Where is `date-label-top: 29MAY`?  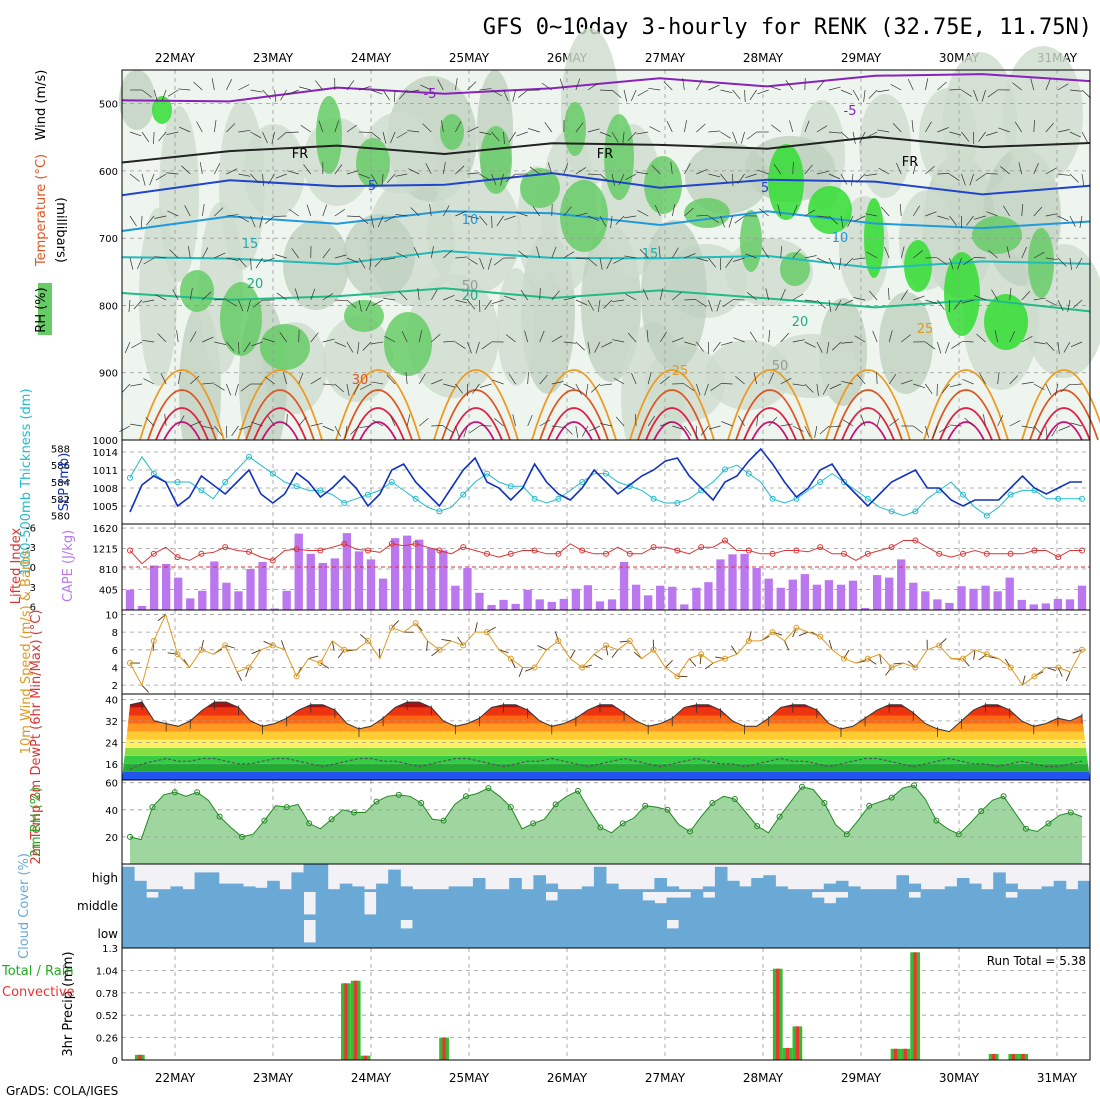
date-label-top: 29MAY is located at coordinates (861, 58).